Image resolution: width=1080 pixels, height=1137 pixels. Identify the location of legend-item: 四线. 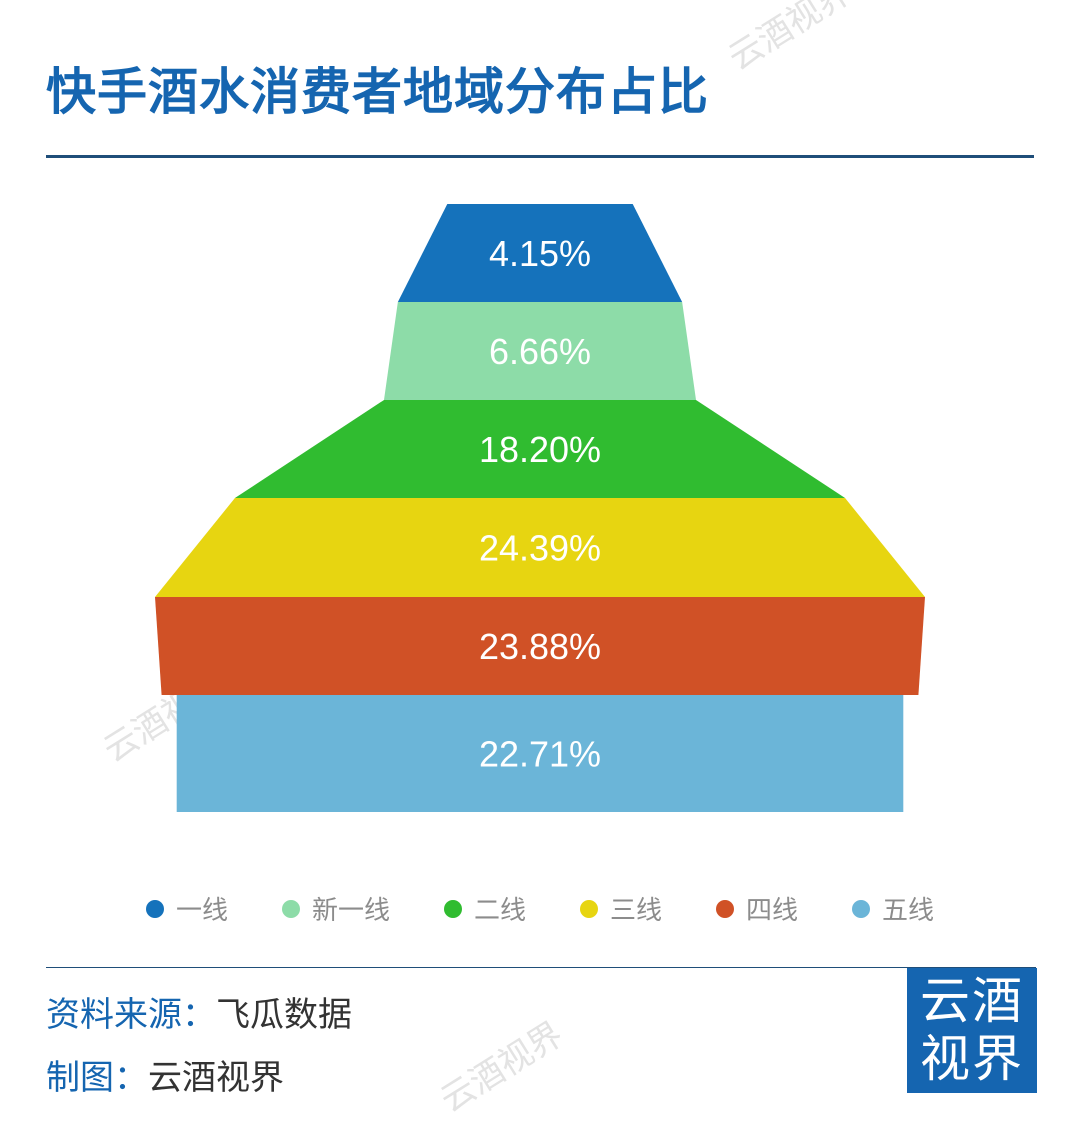
(757, 908).